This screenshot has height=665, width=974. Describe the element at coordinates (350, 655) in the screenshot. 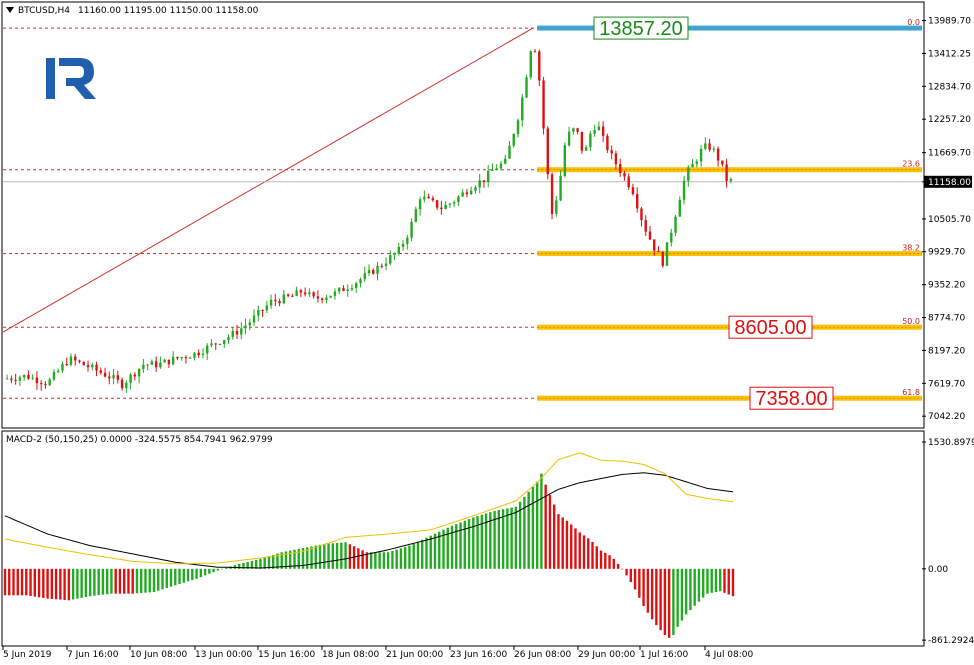

I see `time-tick-label: 18 Jun 08:00` at that location.